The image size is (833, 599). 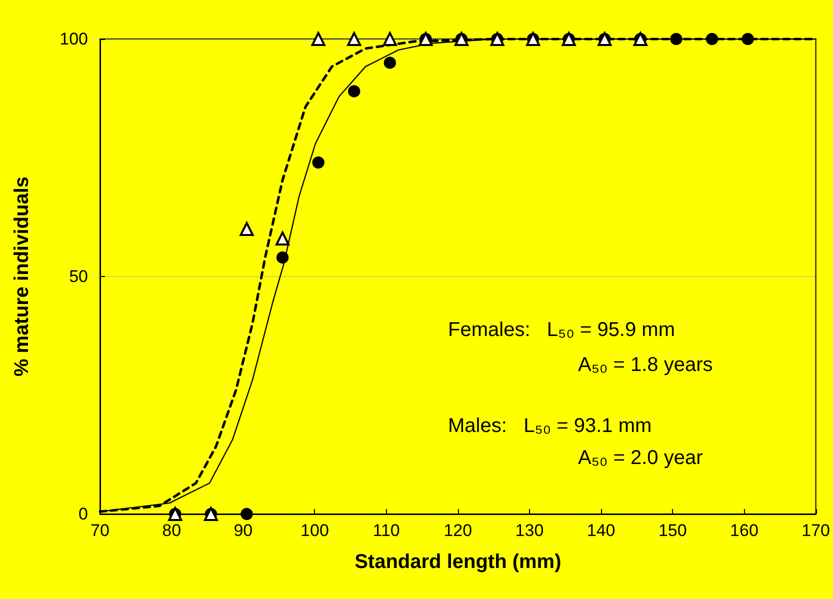 What do you see at coordinates (83, 514) in the screenshot?
I see `y-tick-label: 0` at bounding box center [83, 514].